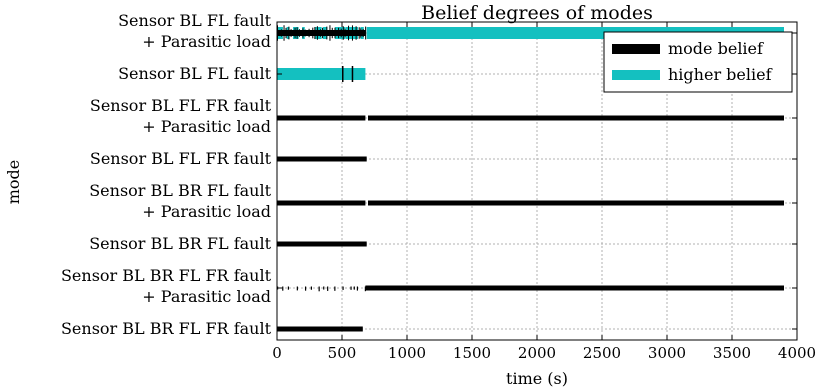 This screenshot has height=390, width=819. Describe the element at coordinates (716, 48) in the screenshot. I see `legend-label-mode-belief: mode belief` at that location.